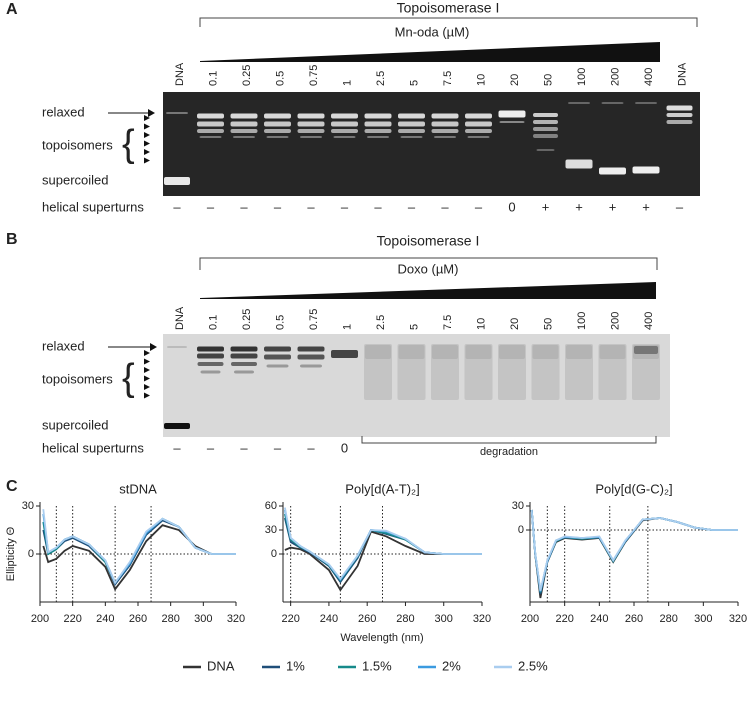  What do you see at coordinates (381, 638) in the screenshot?
I see `x-axis-label: Wavelength (nm)` at bounding box center [381, 638].